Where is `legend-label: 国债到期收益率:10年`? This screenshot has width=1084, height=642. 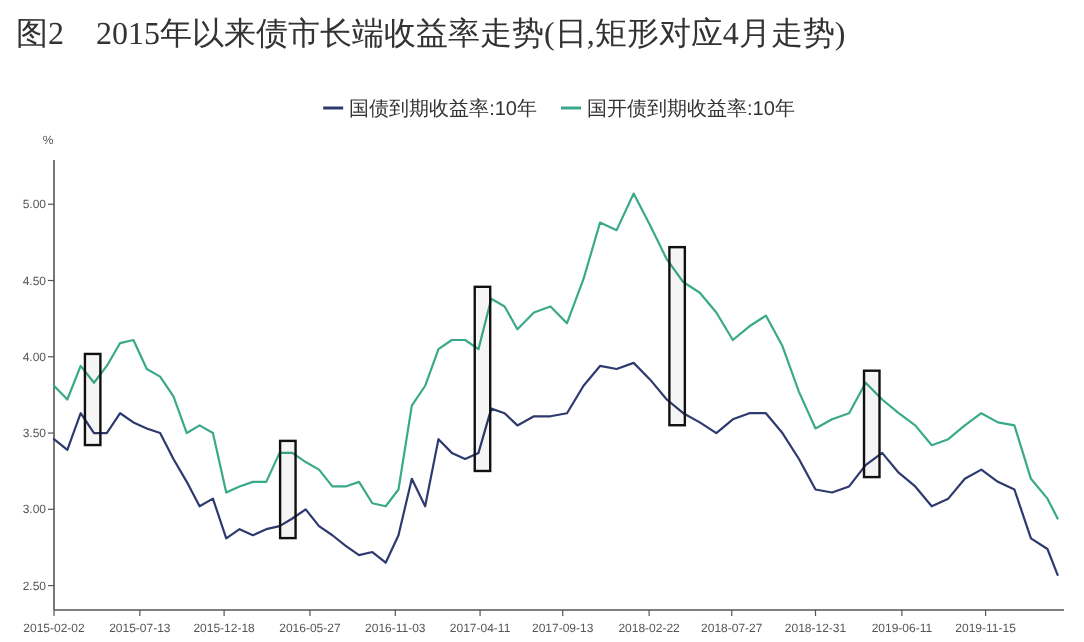
legend-label: 国债到期收益率:10年 is located at coordinates (443, 109).